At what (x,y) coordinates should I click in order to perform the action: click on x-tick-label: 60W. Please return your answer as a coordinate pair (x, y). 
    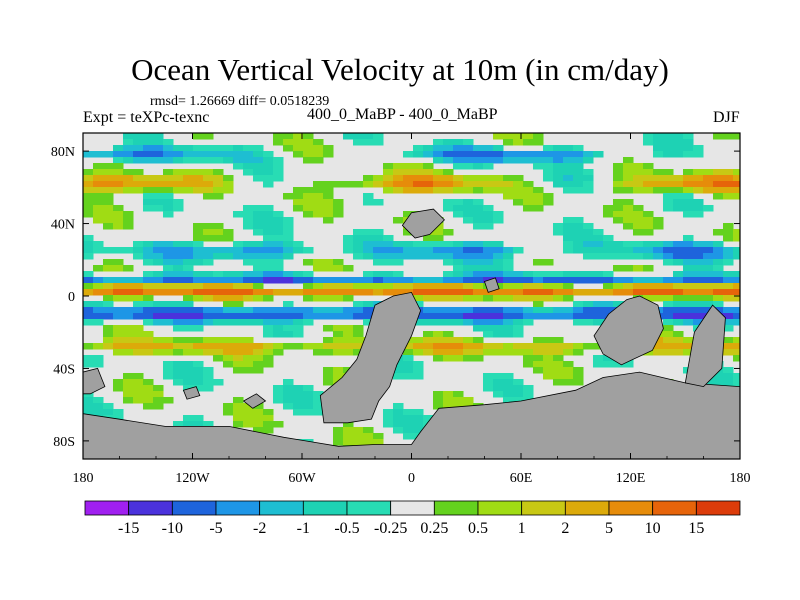
    Looking at the image, I should click on (302, 478).